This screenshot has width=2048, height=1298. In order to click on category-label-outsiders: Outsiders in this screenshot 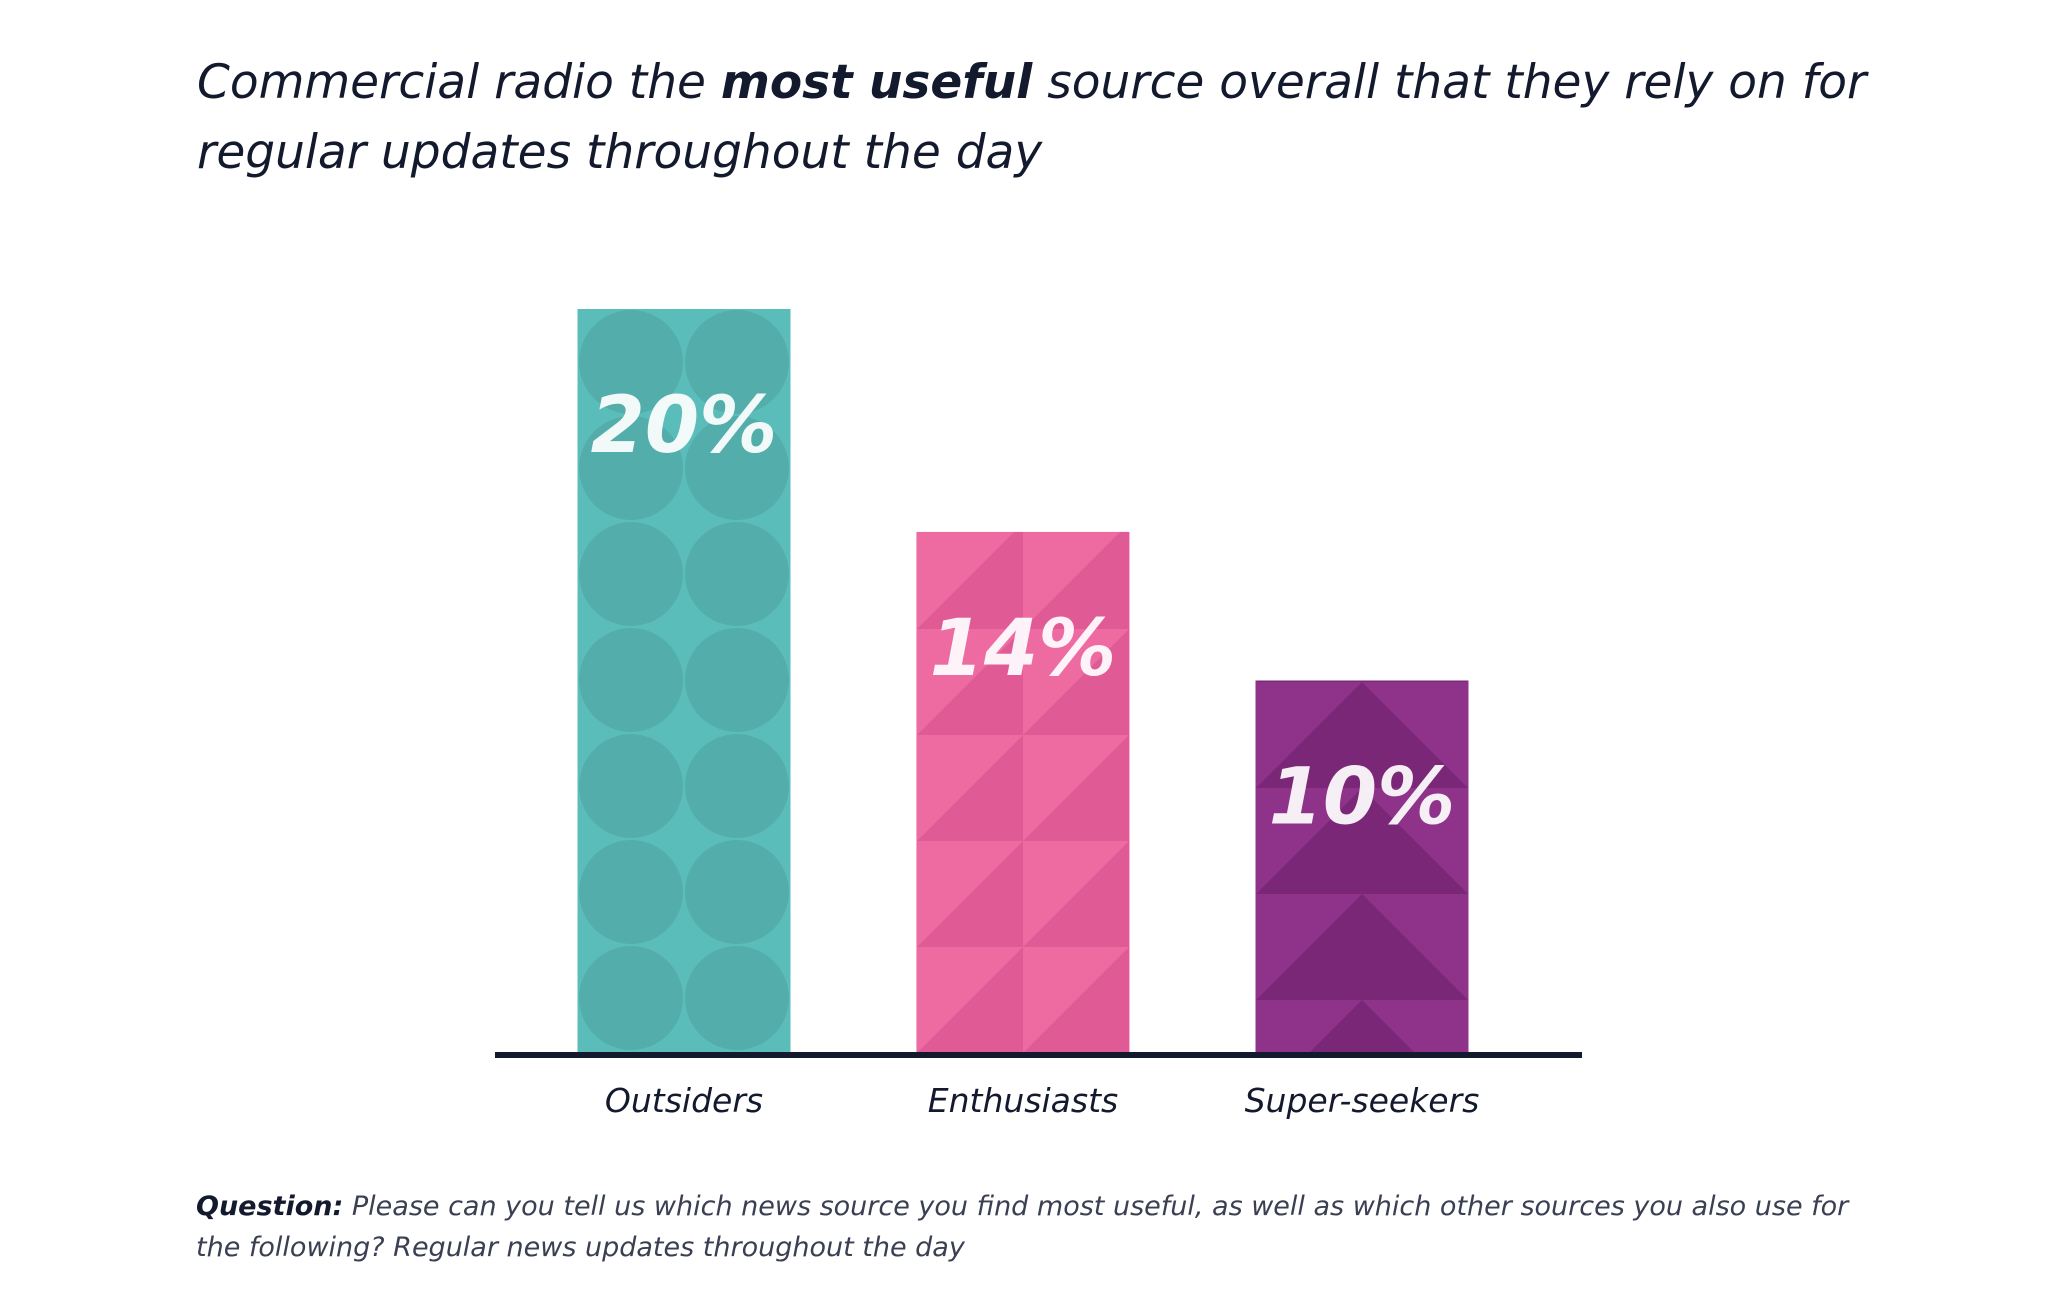, I will do `click(684, 1100)`.